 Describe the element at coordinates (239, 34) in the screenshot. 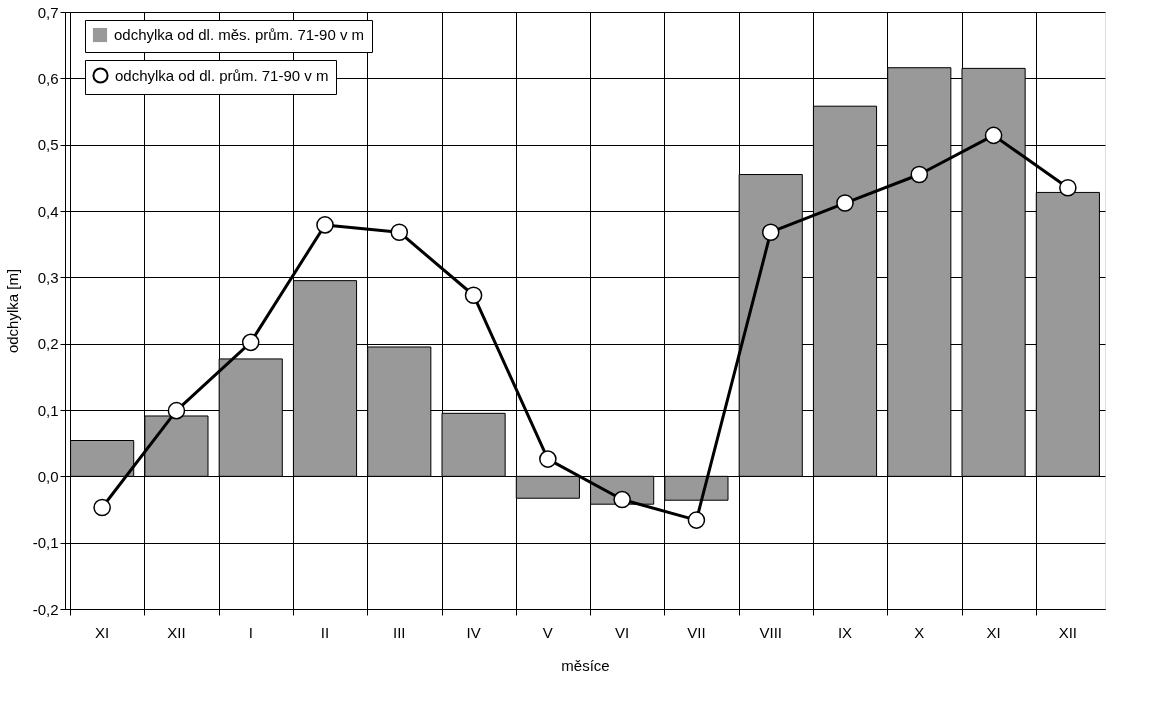

I see `legend-label: odchylka od dl. měs. prům. 71-90 v m` at that location.